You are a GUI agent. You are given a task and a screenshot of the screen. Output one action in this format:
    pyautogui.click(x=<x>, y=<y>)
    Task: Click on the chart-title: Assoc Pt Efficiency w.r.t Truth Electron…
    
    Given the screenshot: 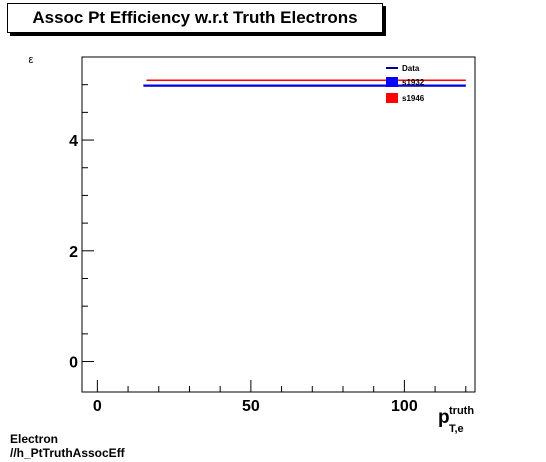 What is the action you would take?
    pyautogui.click(x=195, y=18)
    